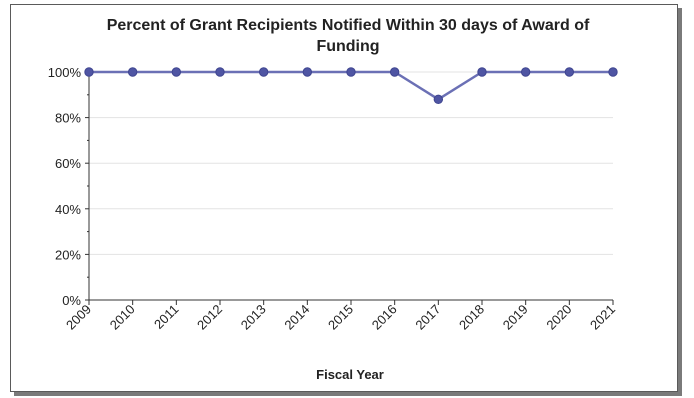 This screenshot has height=398, width=694. What do you see at coordinates (351, 86) in the screenshot?
I see `data-series` at bounding box center [351, 86].